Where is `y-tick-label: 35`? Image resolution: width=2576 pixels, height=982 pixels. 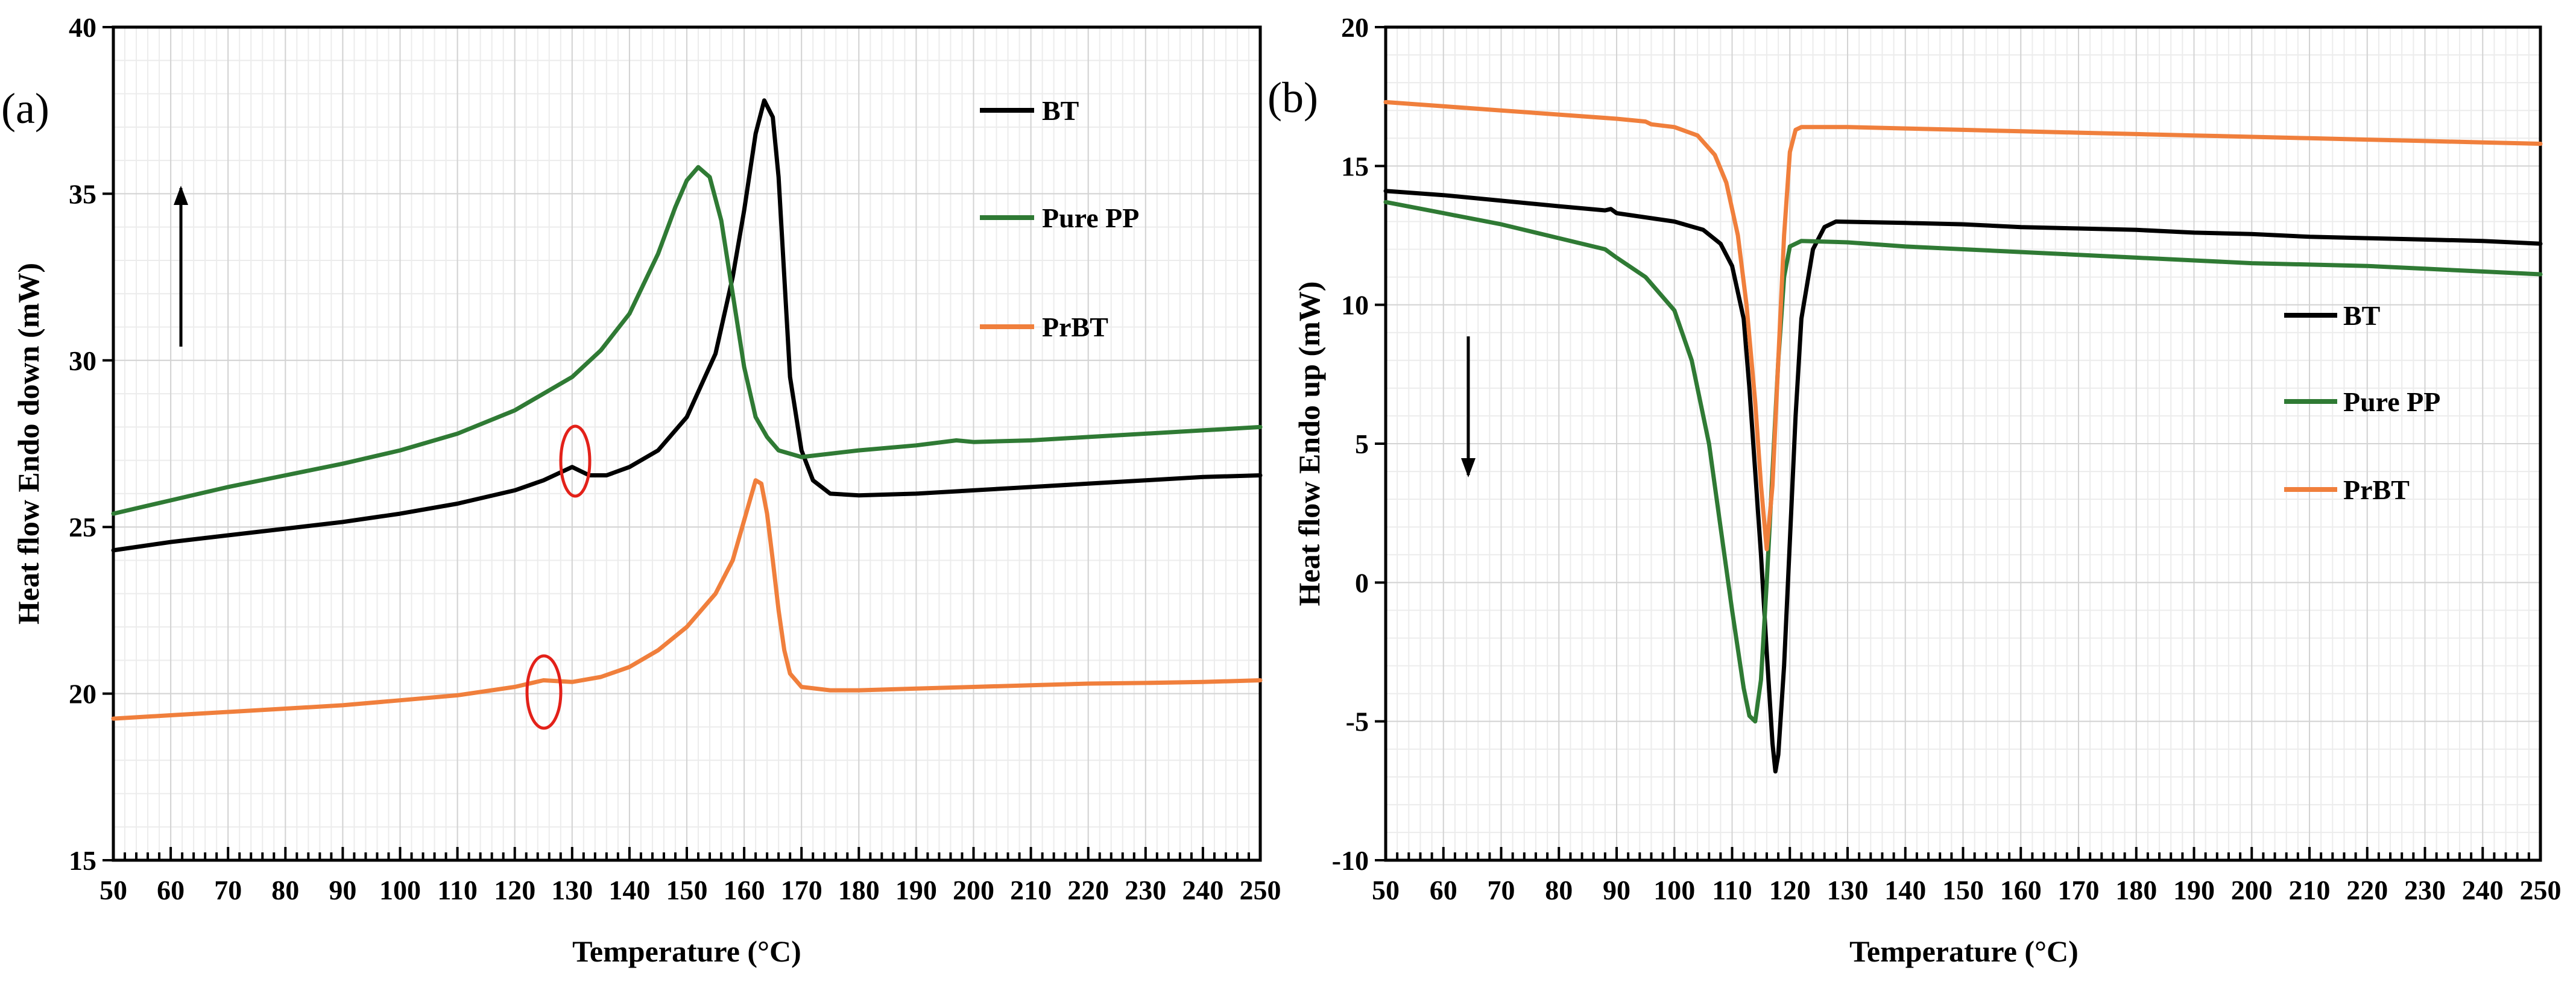
y-tick-label: 35 is located at coordinates (82, 193).